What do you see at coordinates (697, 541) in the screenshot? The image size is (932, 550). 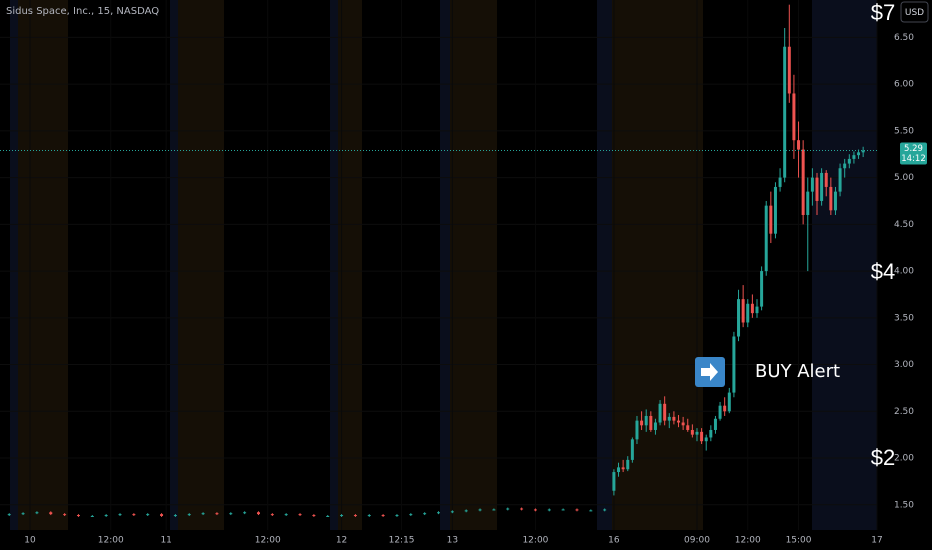 I see `x-tick-label: 09:00` at bounding box center [697, 541].